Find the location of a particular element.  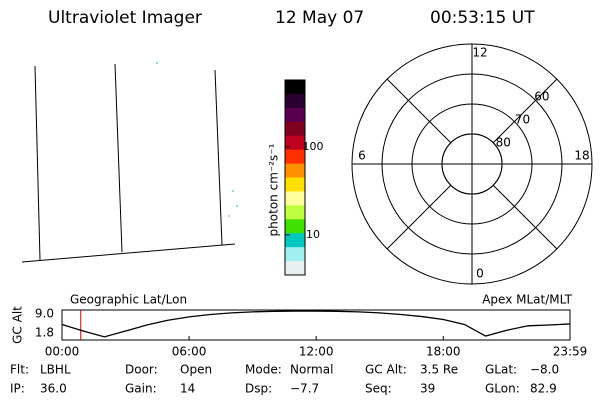

colorbar-tick-label: 10 is located at coordinates (313, 234).